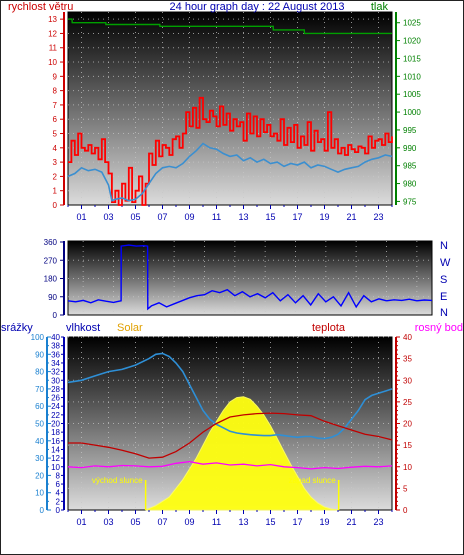  Describe the element at coordinates (130, 328) in the screenshot. I see `solar-label: Solar` at that location.